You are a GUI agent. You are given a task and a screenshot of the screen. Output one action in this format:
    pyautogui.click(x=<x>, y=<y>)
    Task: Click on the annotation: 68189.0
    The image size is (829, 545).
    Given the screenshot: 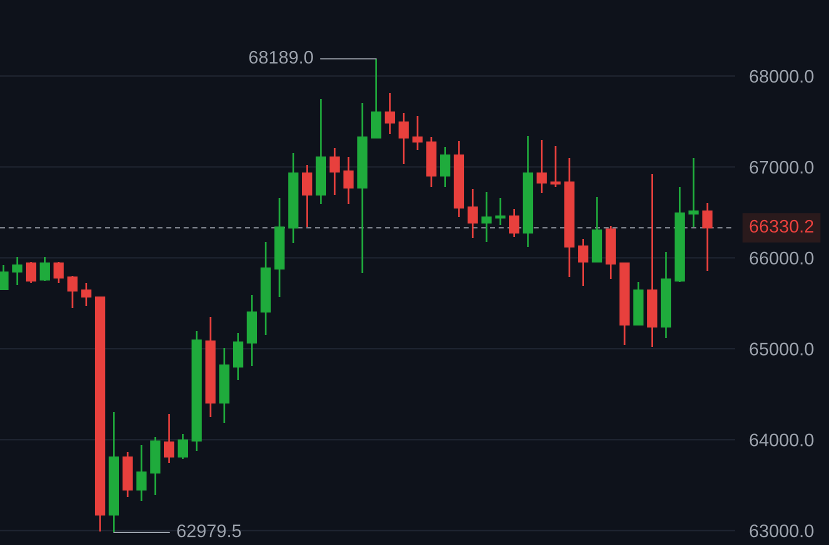 What is the action you would take?
    pyautogui.click(x=281, y=57)
    